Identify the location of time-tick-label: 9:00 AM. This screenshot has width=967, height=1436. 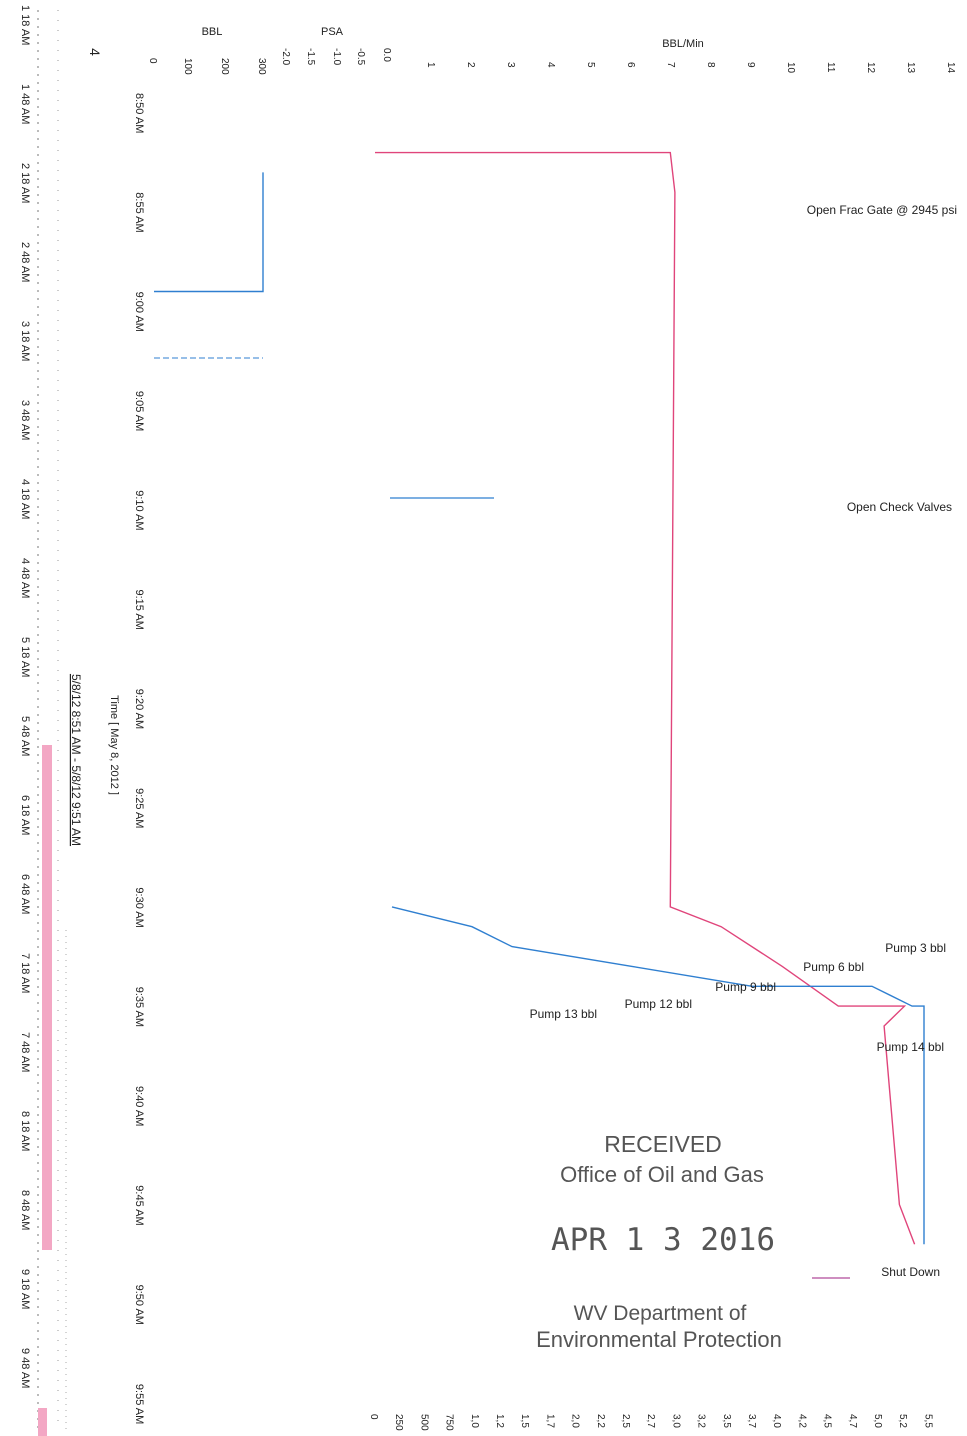
(139, 312).